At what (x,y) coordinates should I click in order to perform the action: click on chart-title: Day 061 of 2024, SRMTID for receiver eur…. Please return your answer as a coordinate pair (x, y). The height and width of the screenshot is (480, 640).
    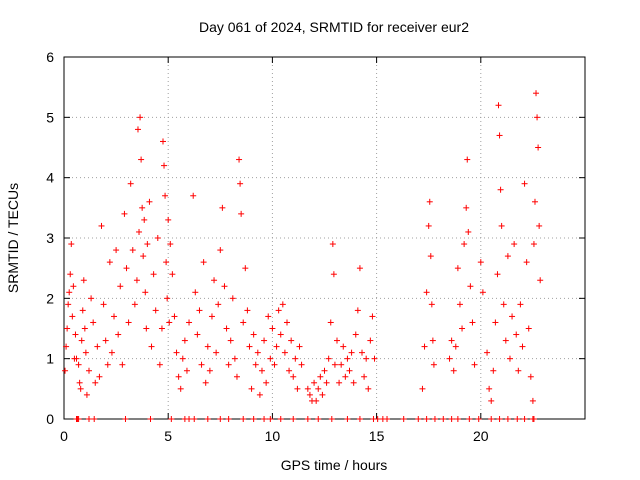
    Looking at the image, I should click on (334, 27).